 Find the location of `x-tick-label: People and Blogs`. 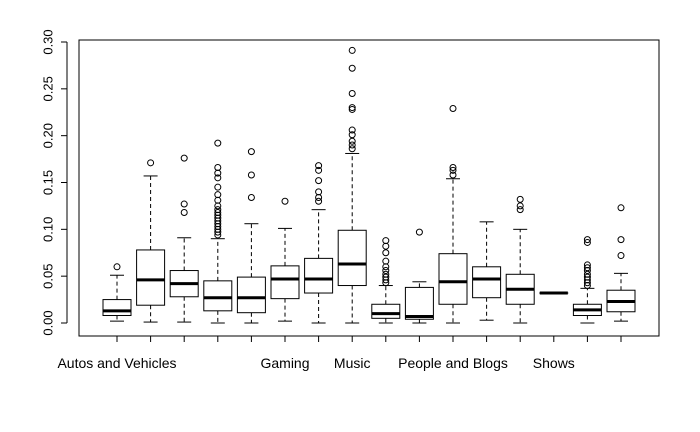

x-tick-label: People and Blogs is located at coordinates (453, 363).